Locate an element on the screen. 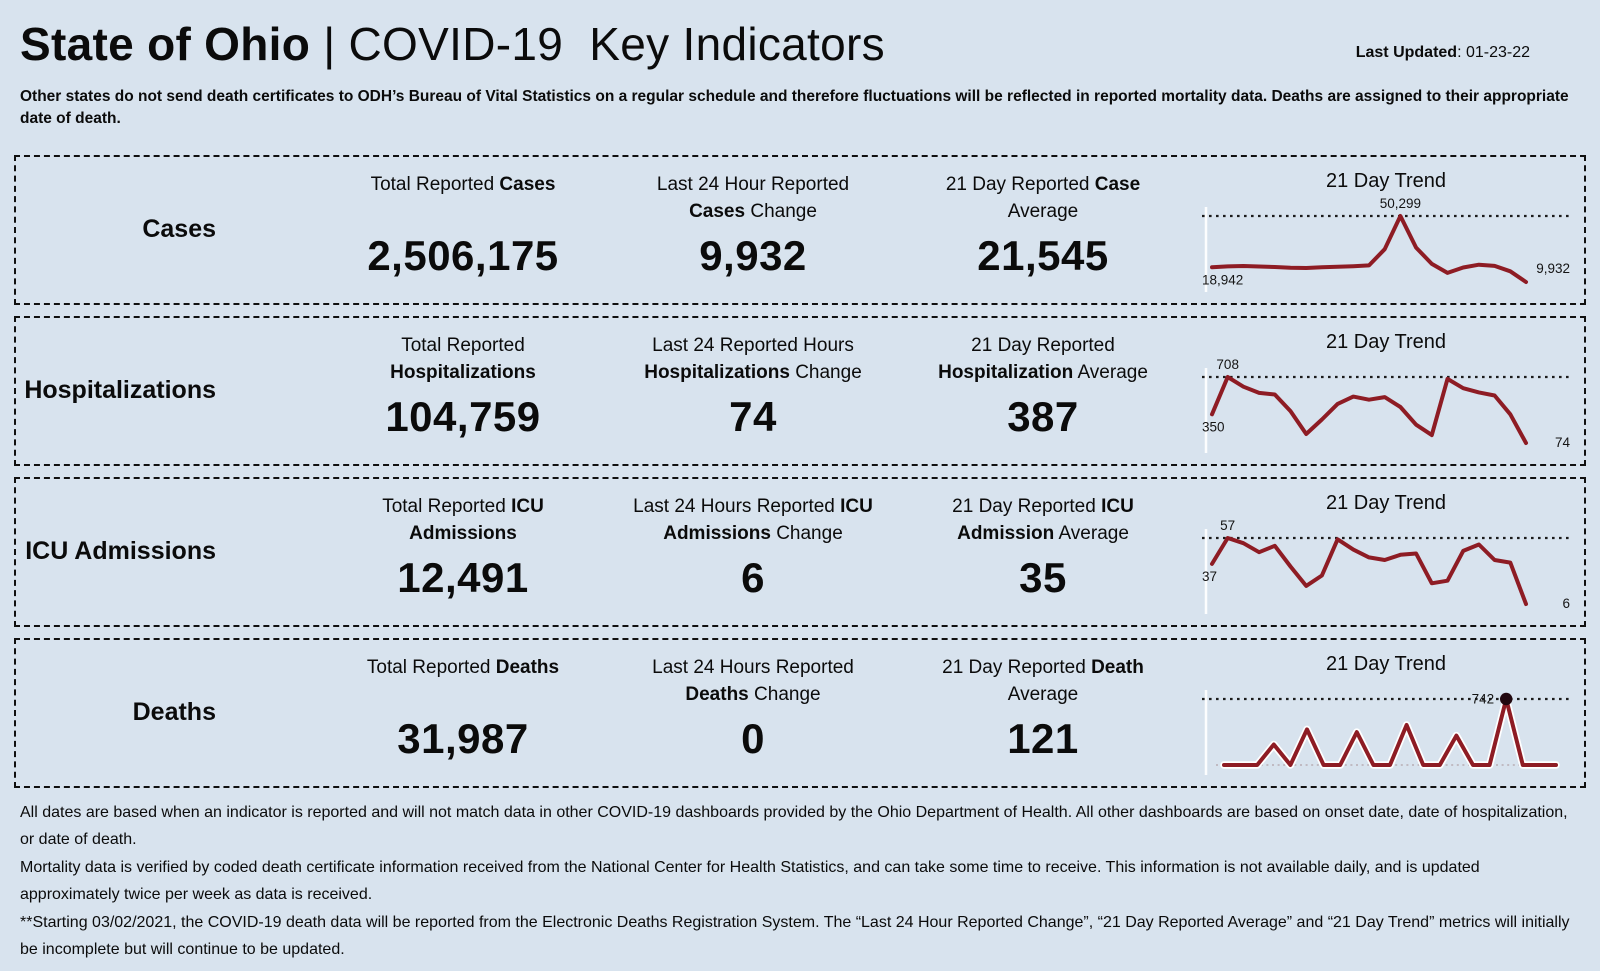 The width and height of the screenshot is (1600, 971). last-updated-label: Last Updated is located at coordinates (1406, 52).